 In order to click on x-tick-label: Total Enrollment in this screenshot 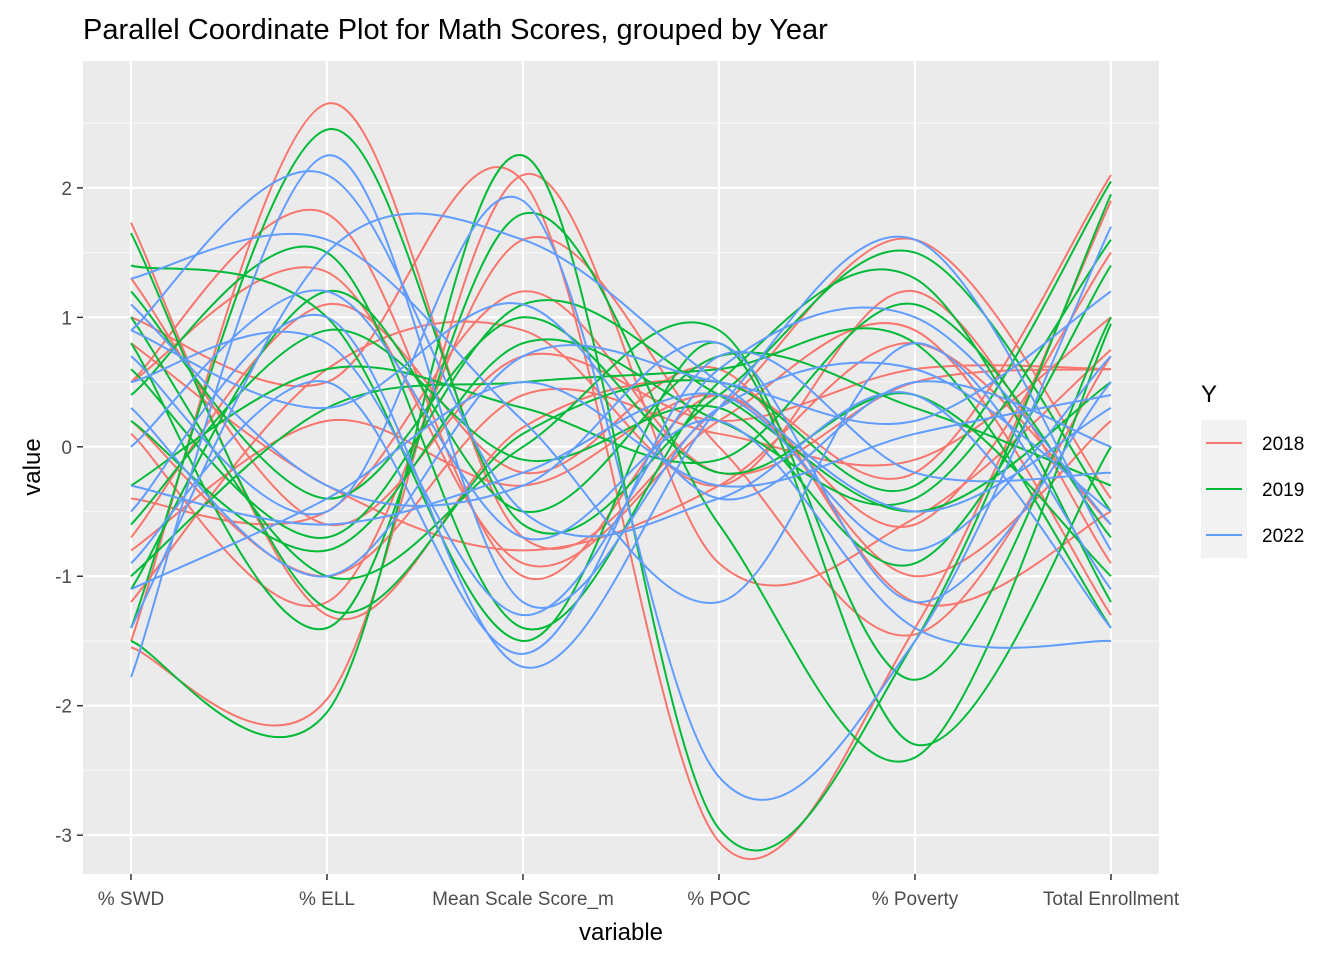, I will do `click(1111, 899)`.